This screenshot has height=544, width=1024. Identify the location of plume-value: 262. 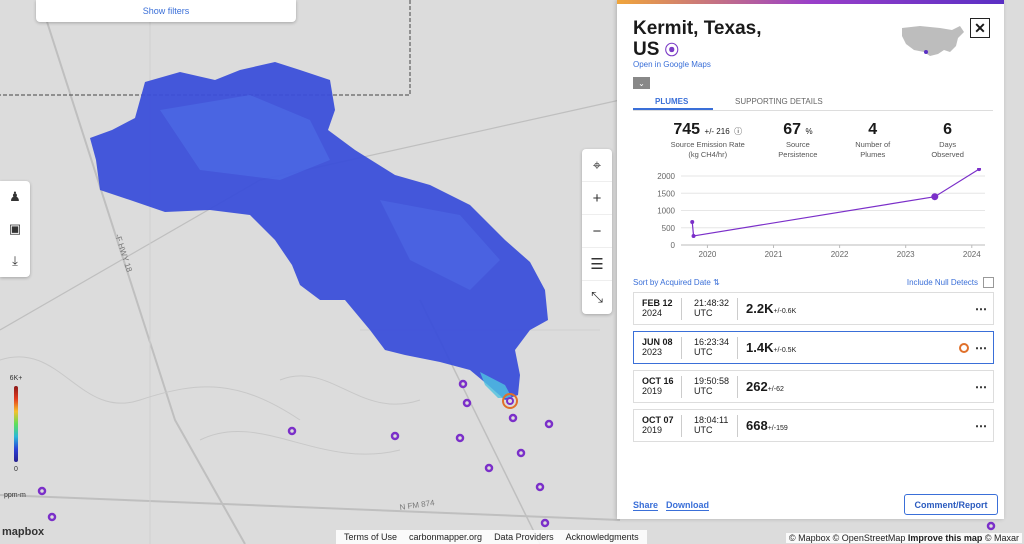
(757, 386).